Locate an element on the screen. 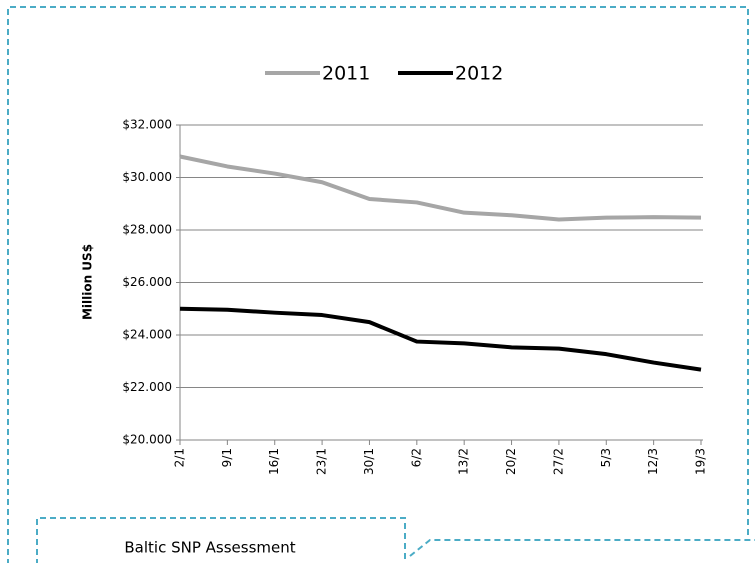 The width and height of the screenshot is (755, 563). legend-label: 2011 is located at coordinates (346, 74).